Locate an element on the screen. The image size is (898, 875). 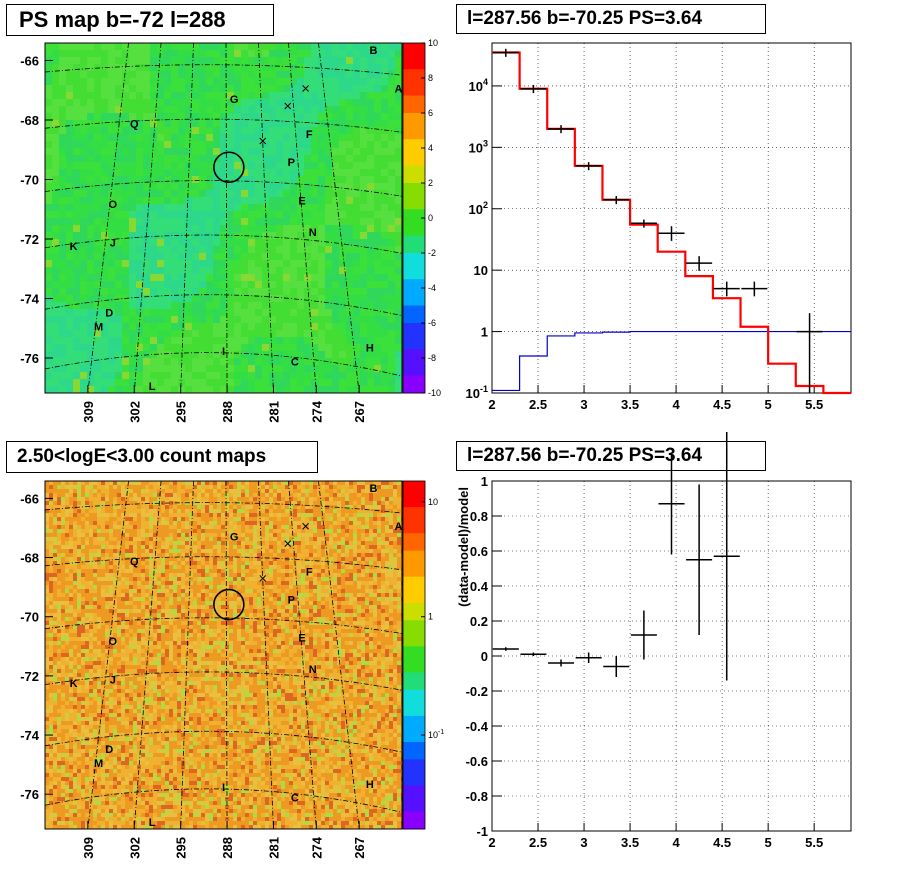
y-tick-label: 10⁻¹ is located at coordinates (477, 392).